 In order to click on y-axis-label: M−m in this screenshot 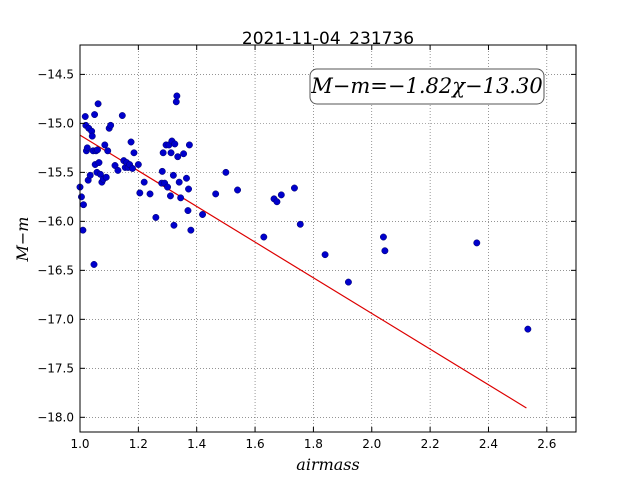, I will do `click(22, 240)`.